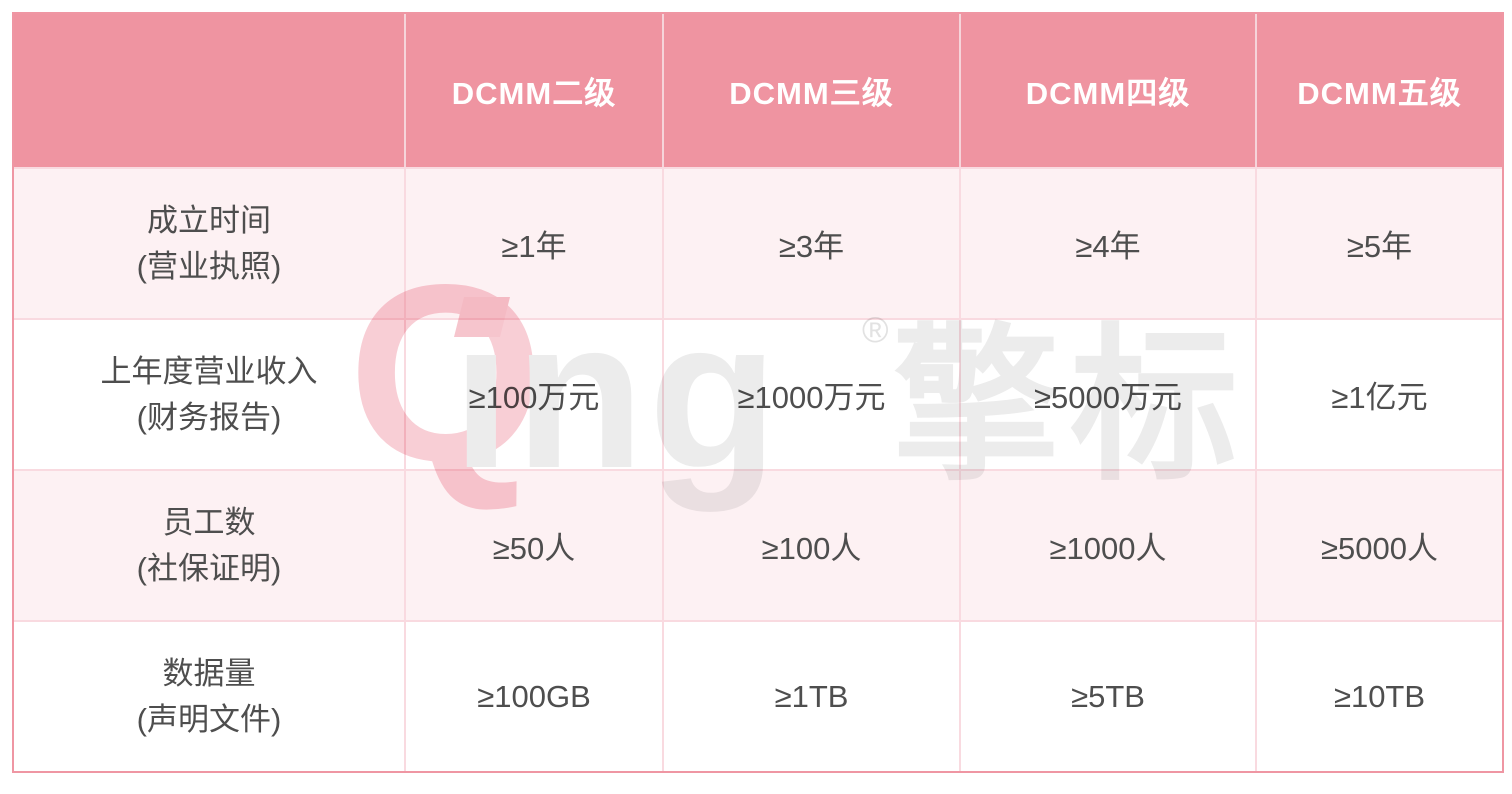 Image resolution: width=1512 pixels, height=794 pixels. Describe the element at coordinates (1107, 242) in the screenshot. I see `cell-founding-time-level4: ≥4年` at that location.